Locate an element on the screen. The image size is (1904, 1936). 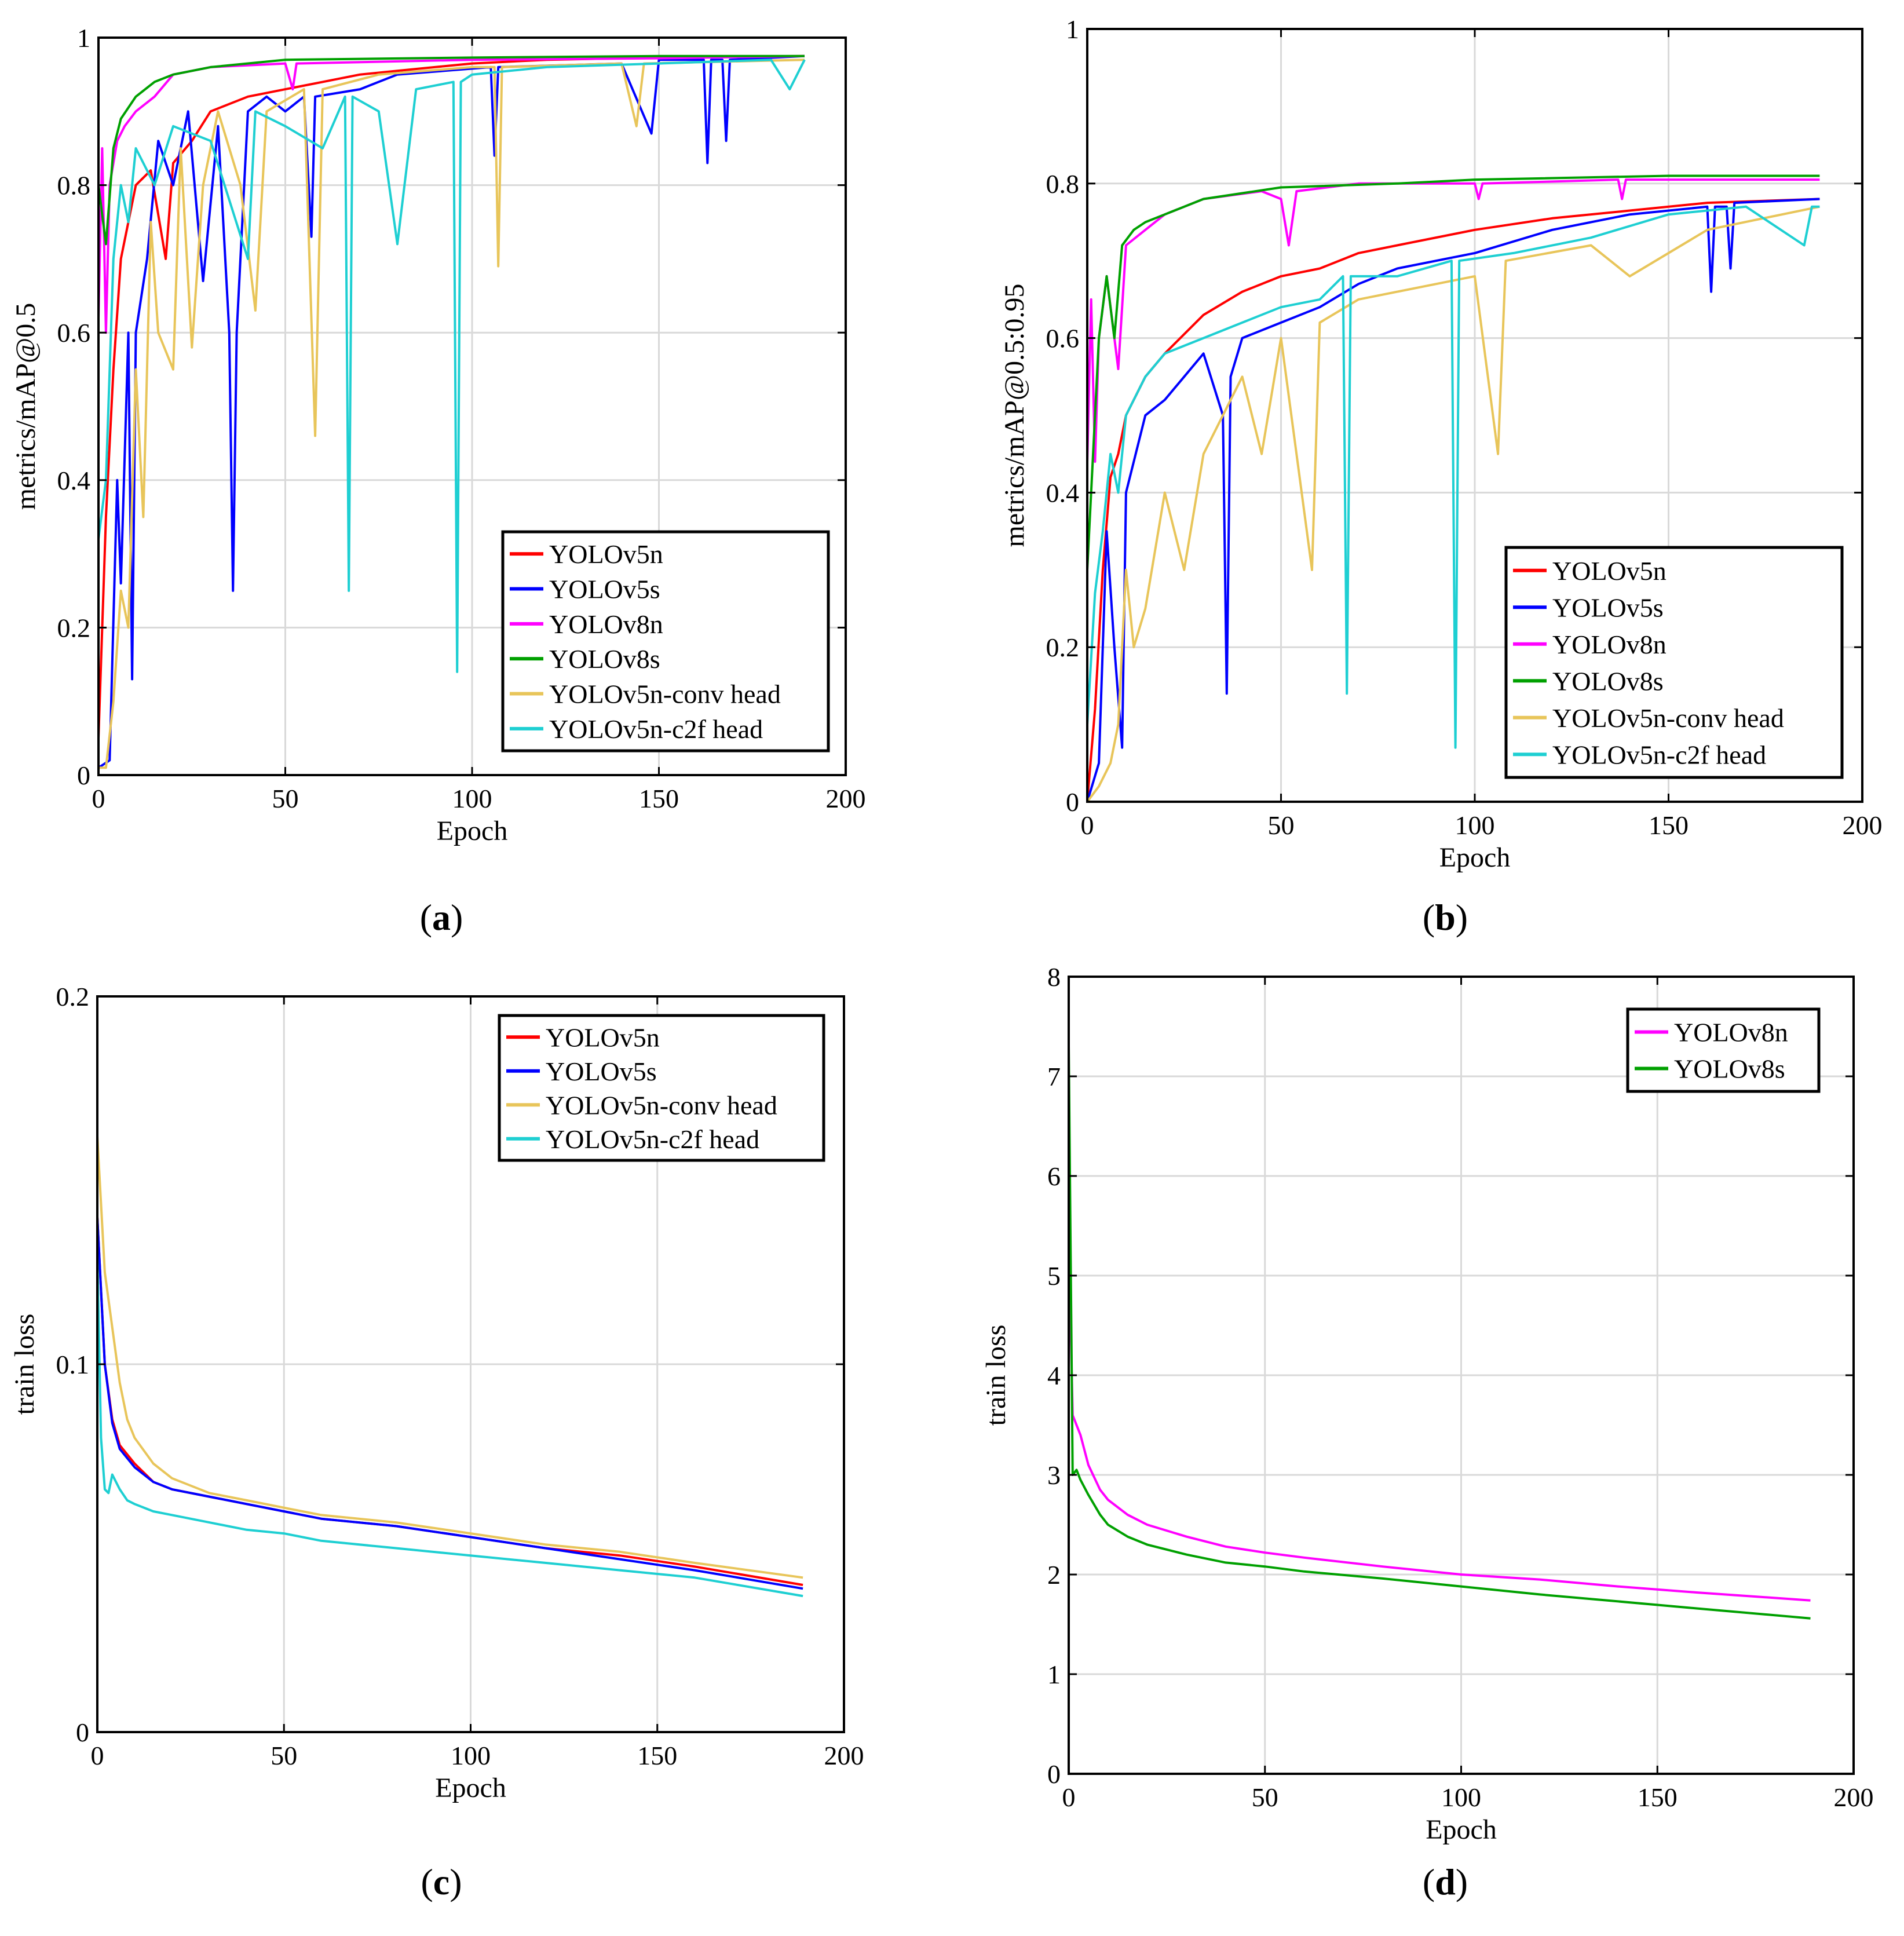
y-tick-label: 0.1 is located at coordinates (73, 1364).